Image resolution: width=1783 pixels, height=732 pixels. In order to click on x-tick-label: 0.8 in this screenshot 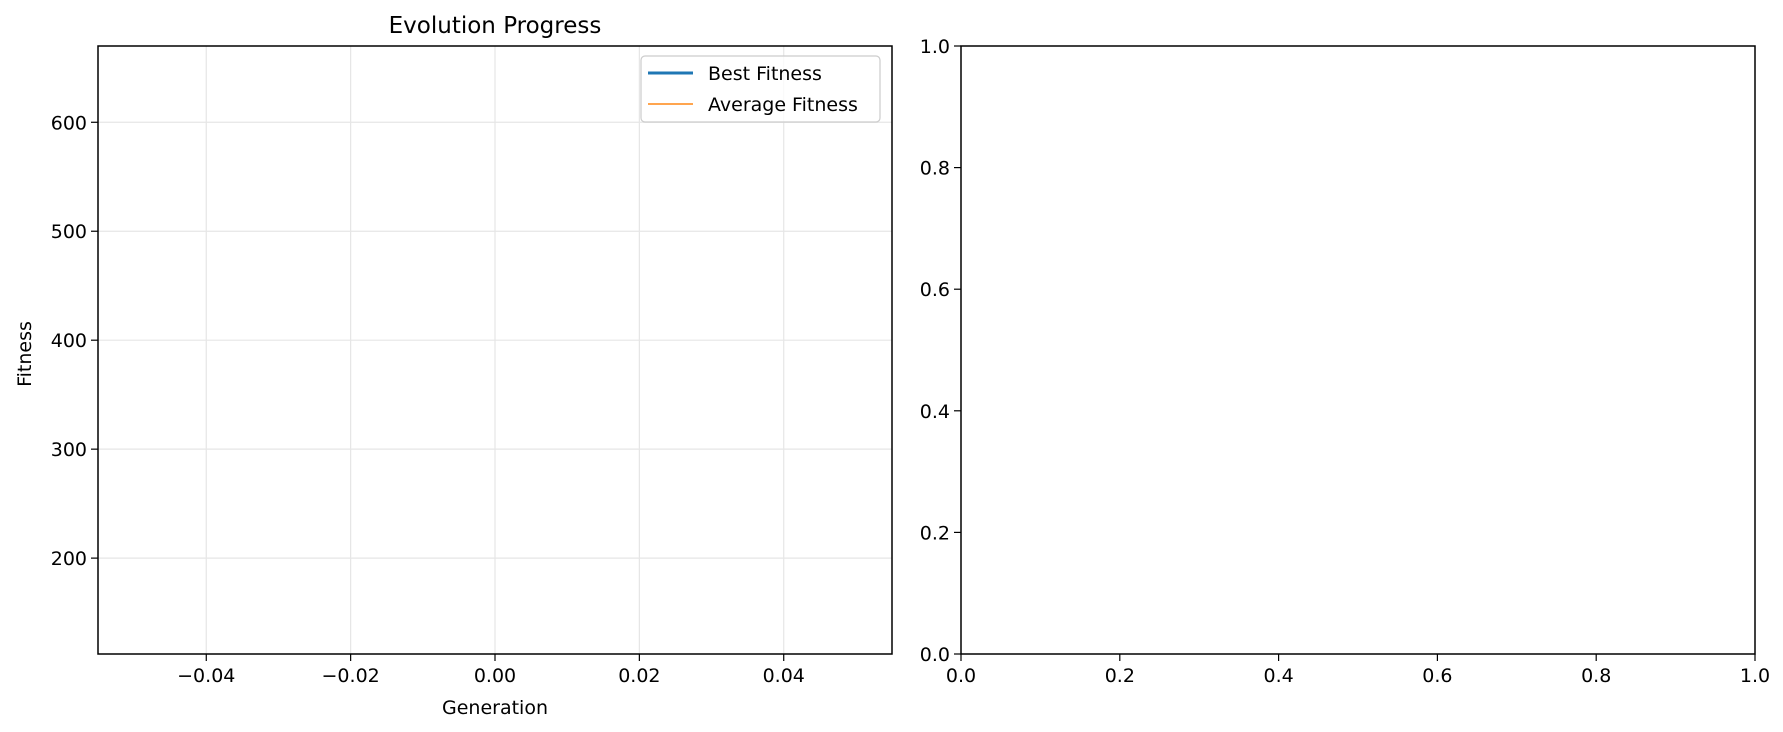, I will do `click(1596, 676)`.